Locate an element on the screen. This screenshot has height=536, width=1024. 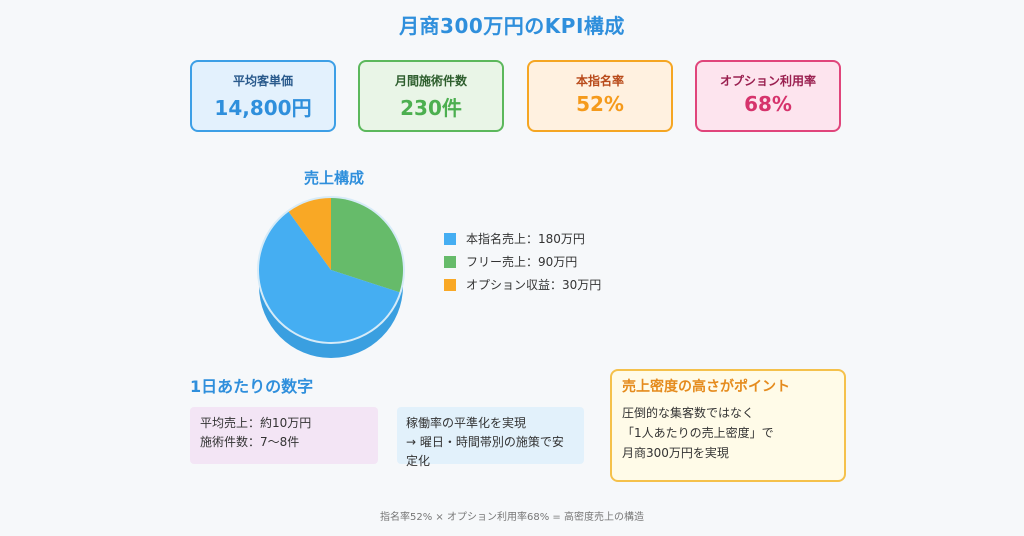
legend-item-option: オプション収益：30万円 is located at coordinates (522, 284).